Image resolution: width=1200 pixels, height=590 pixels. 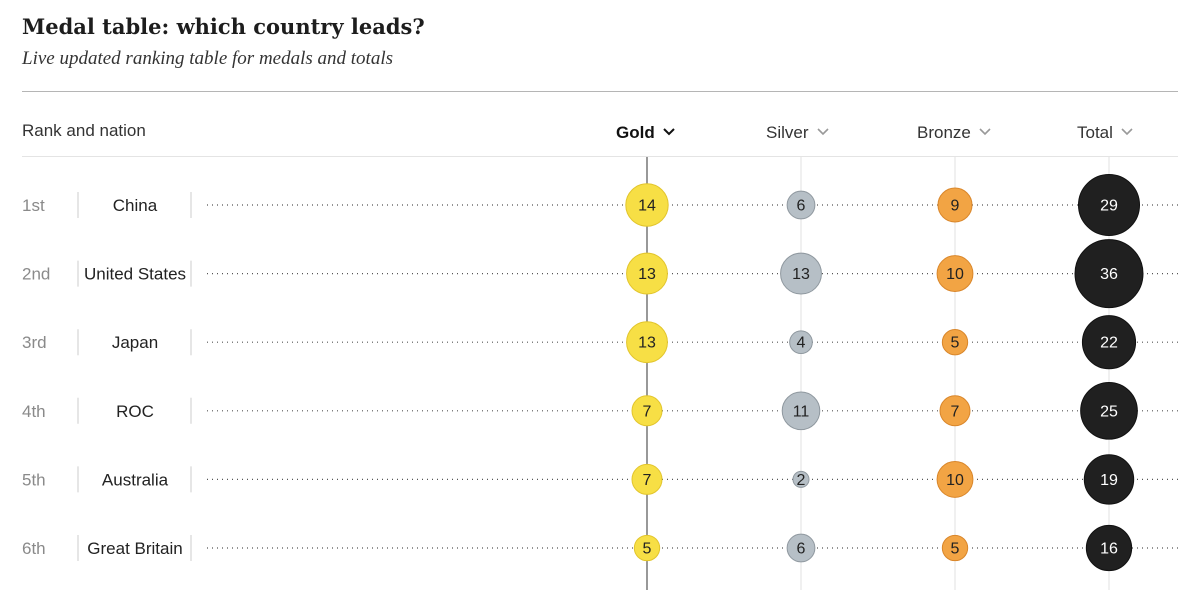 I want to click on header-divider, so click(x=600, y=156).